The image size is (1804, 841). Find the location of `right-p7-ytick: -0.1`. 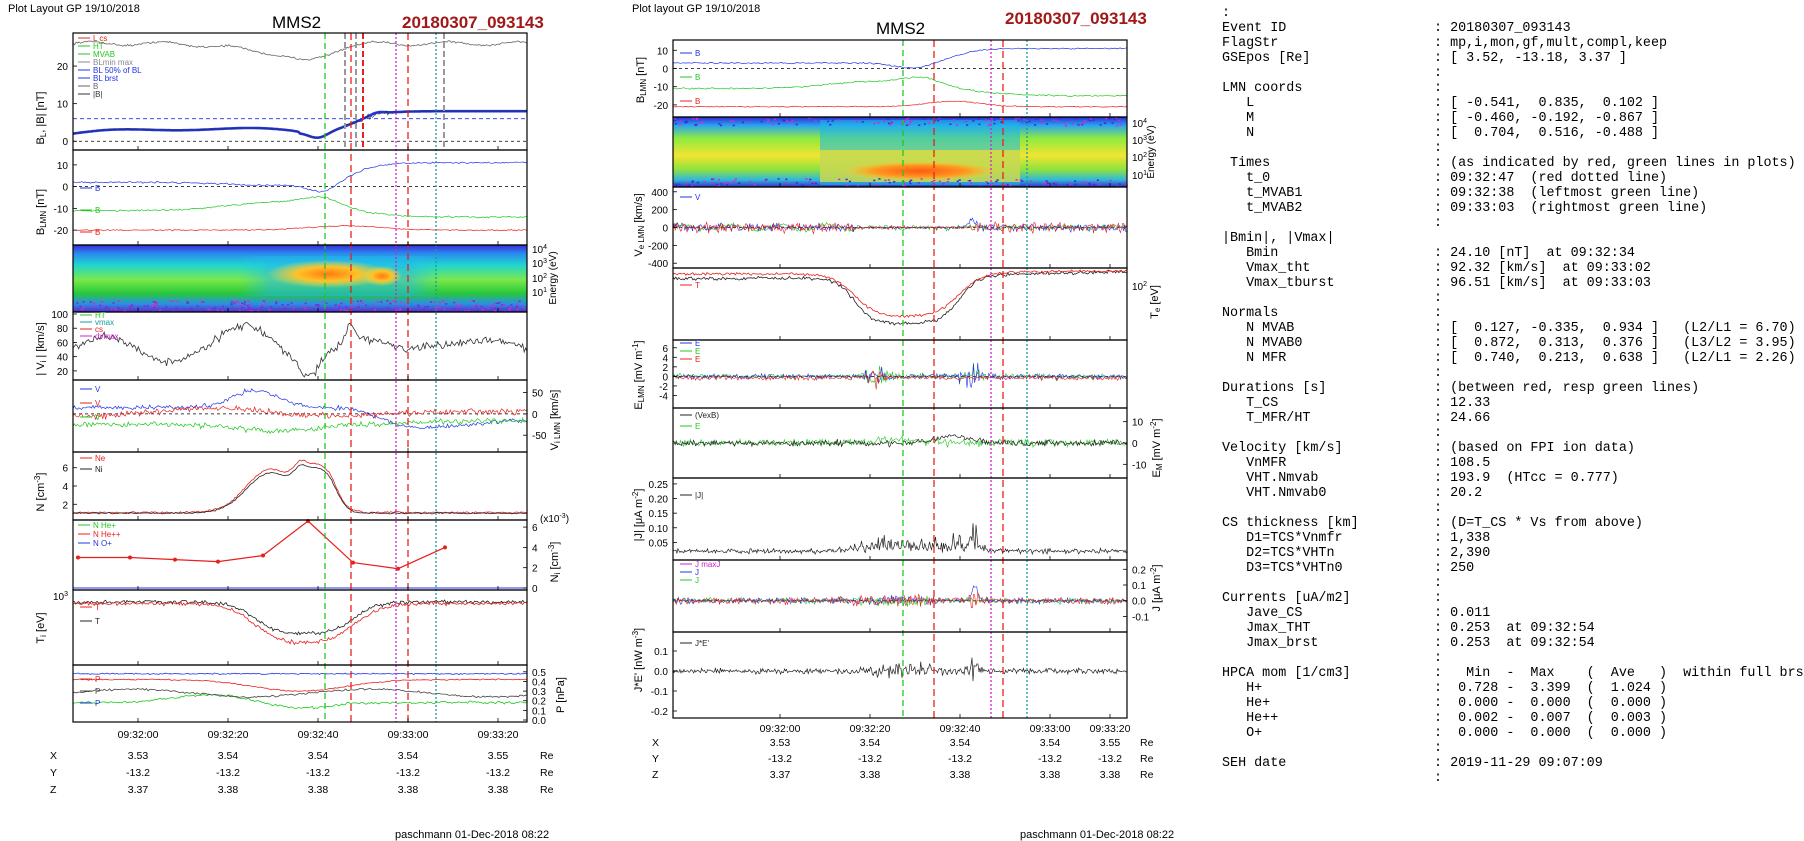

right-p7-ytick: -0.1 is located at coordinates (1141, 617).